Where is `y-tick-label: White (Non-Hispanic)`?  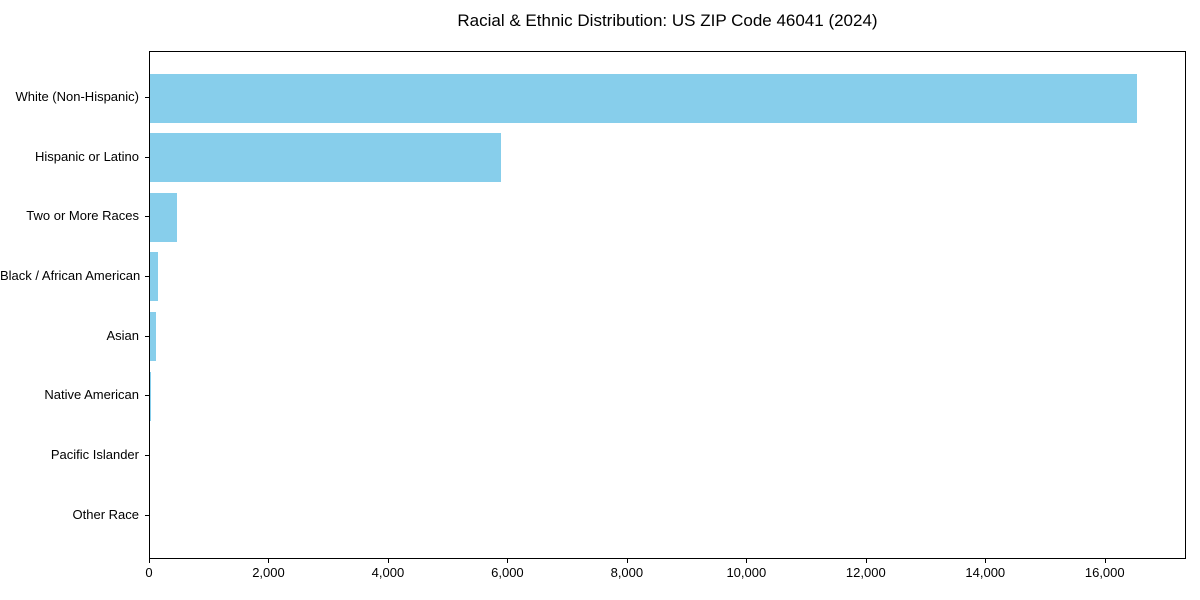 y-tick-label: White (Non-Hispanic) is located at coordinates (77, 96).